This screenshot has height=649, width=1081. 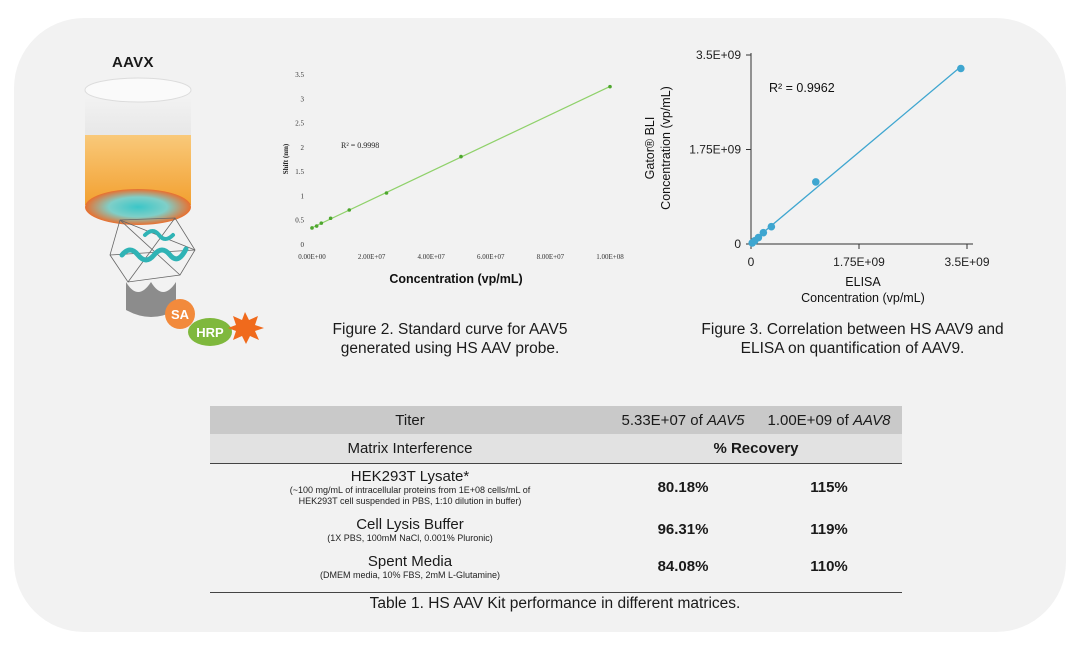 I want to click on row-desc: (DMEM media, 10% FBS, 2mM L-Glutamine), so click(x=410, y=574).